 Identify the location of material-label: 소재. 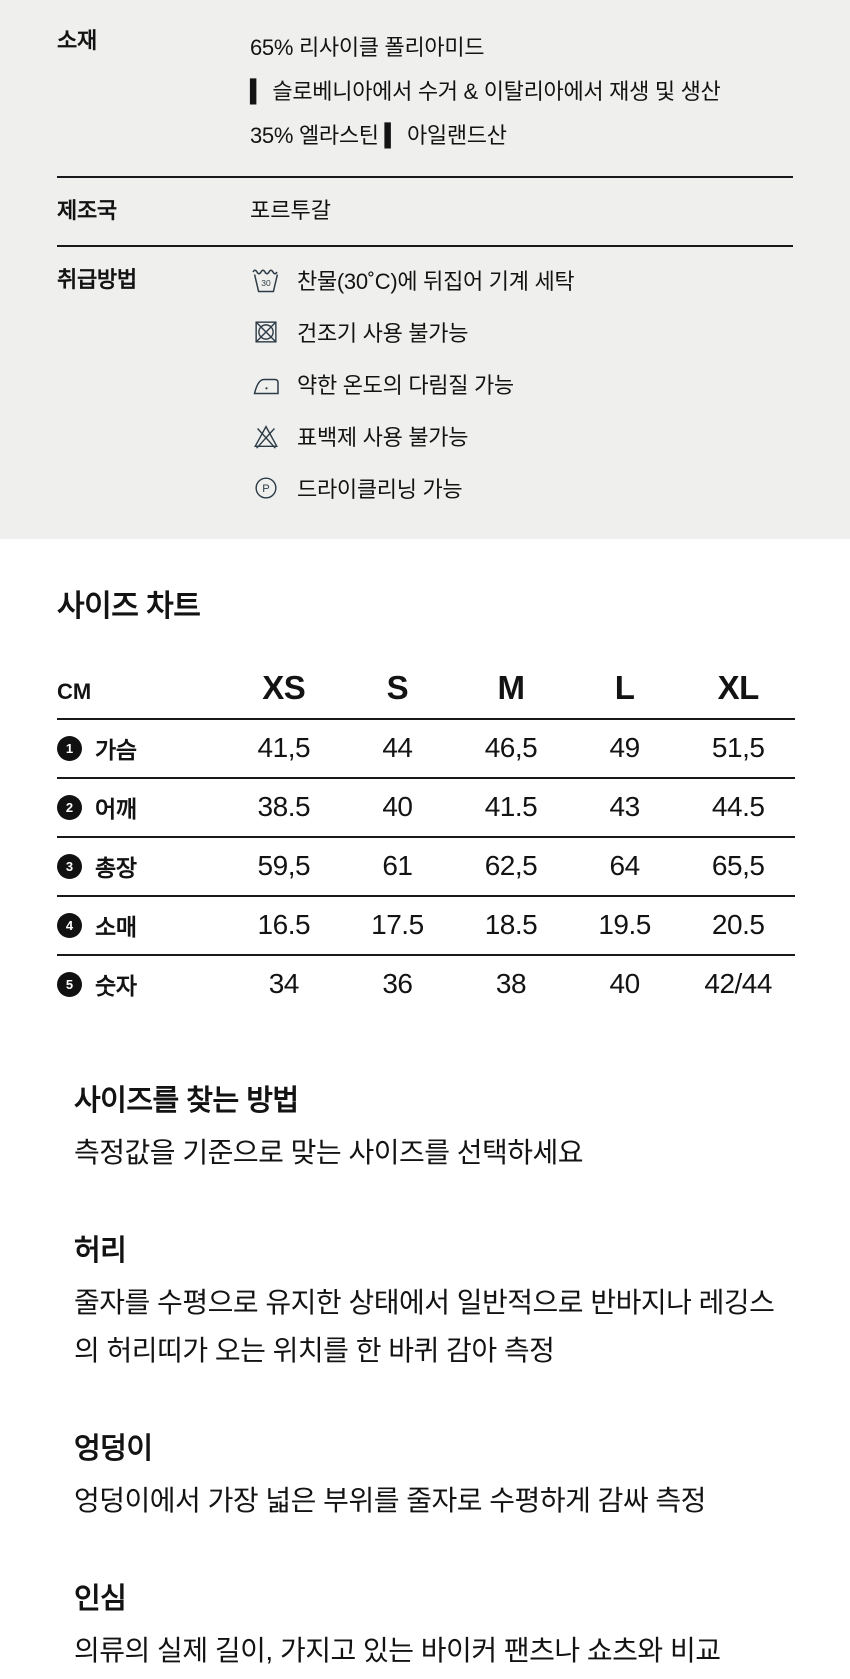
(77, 40).